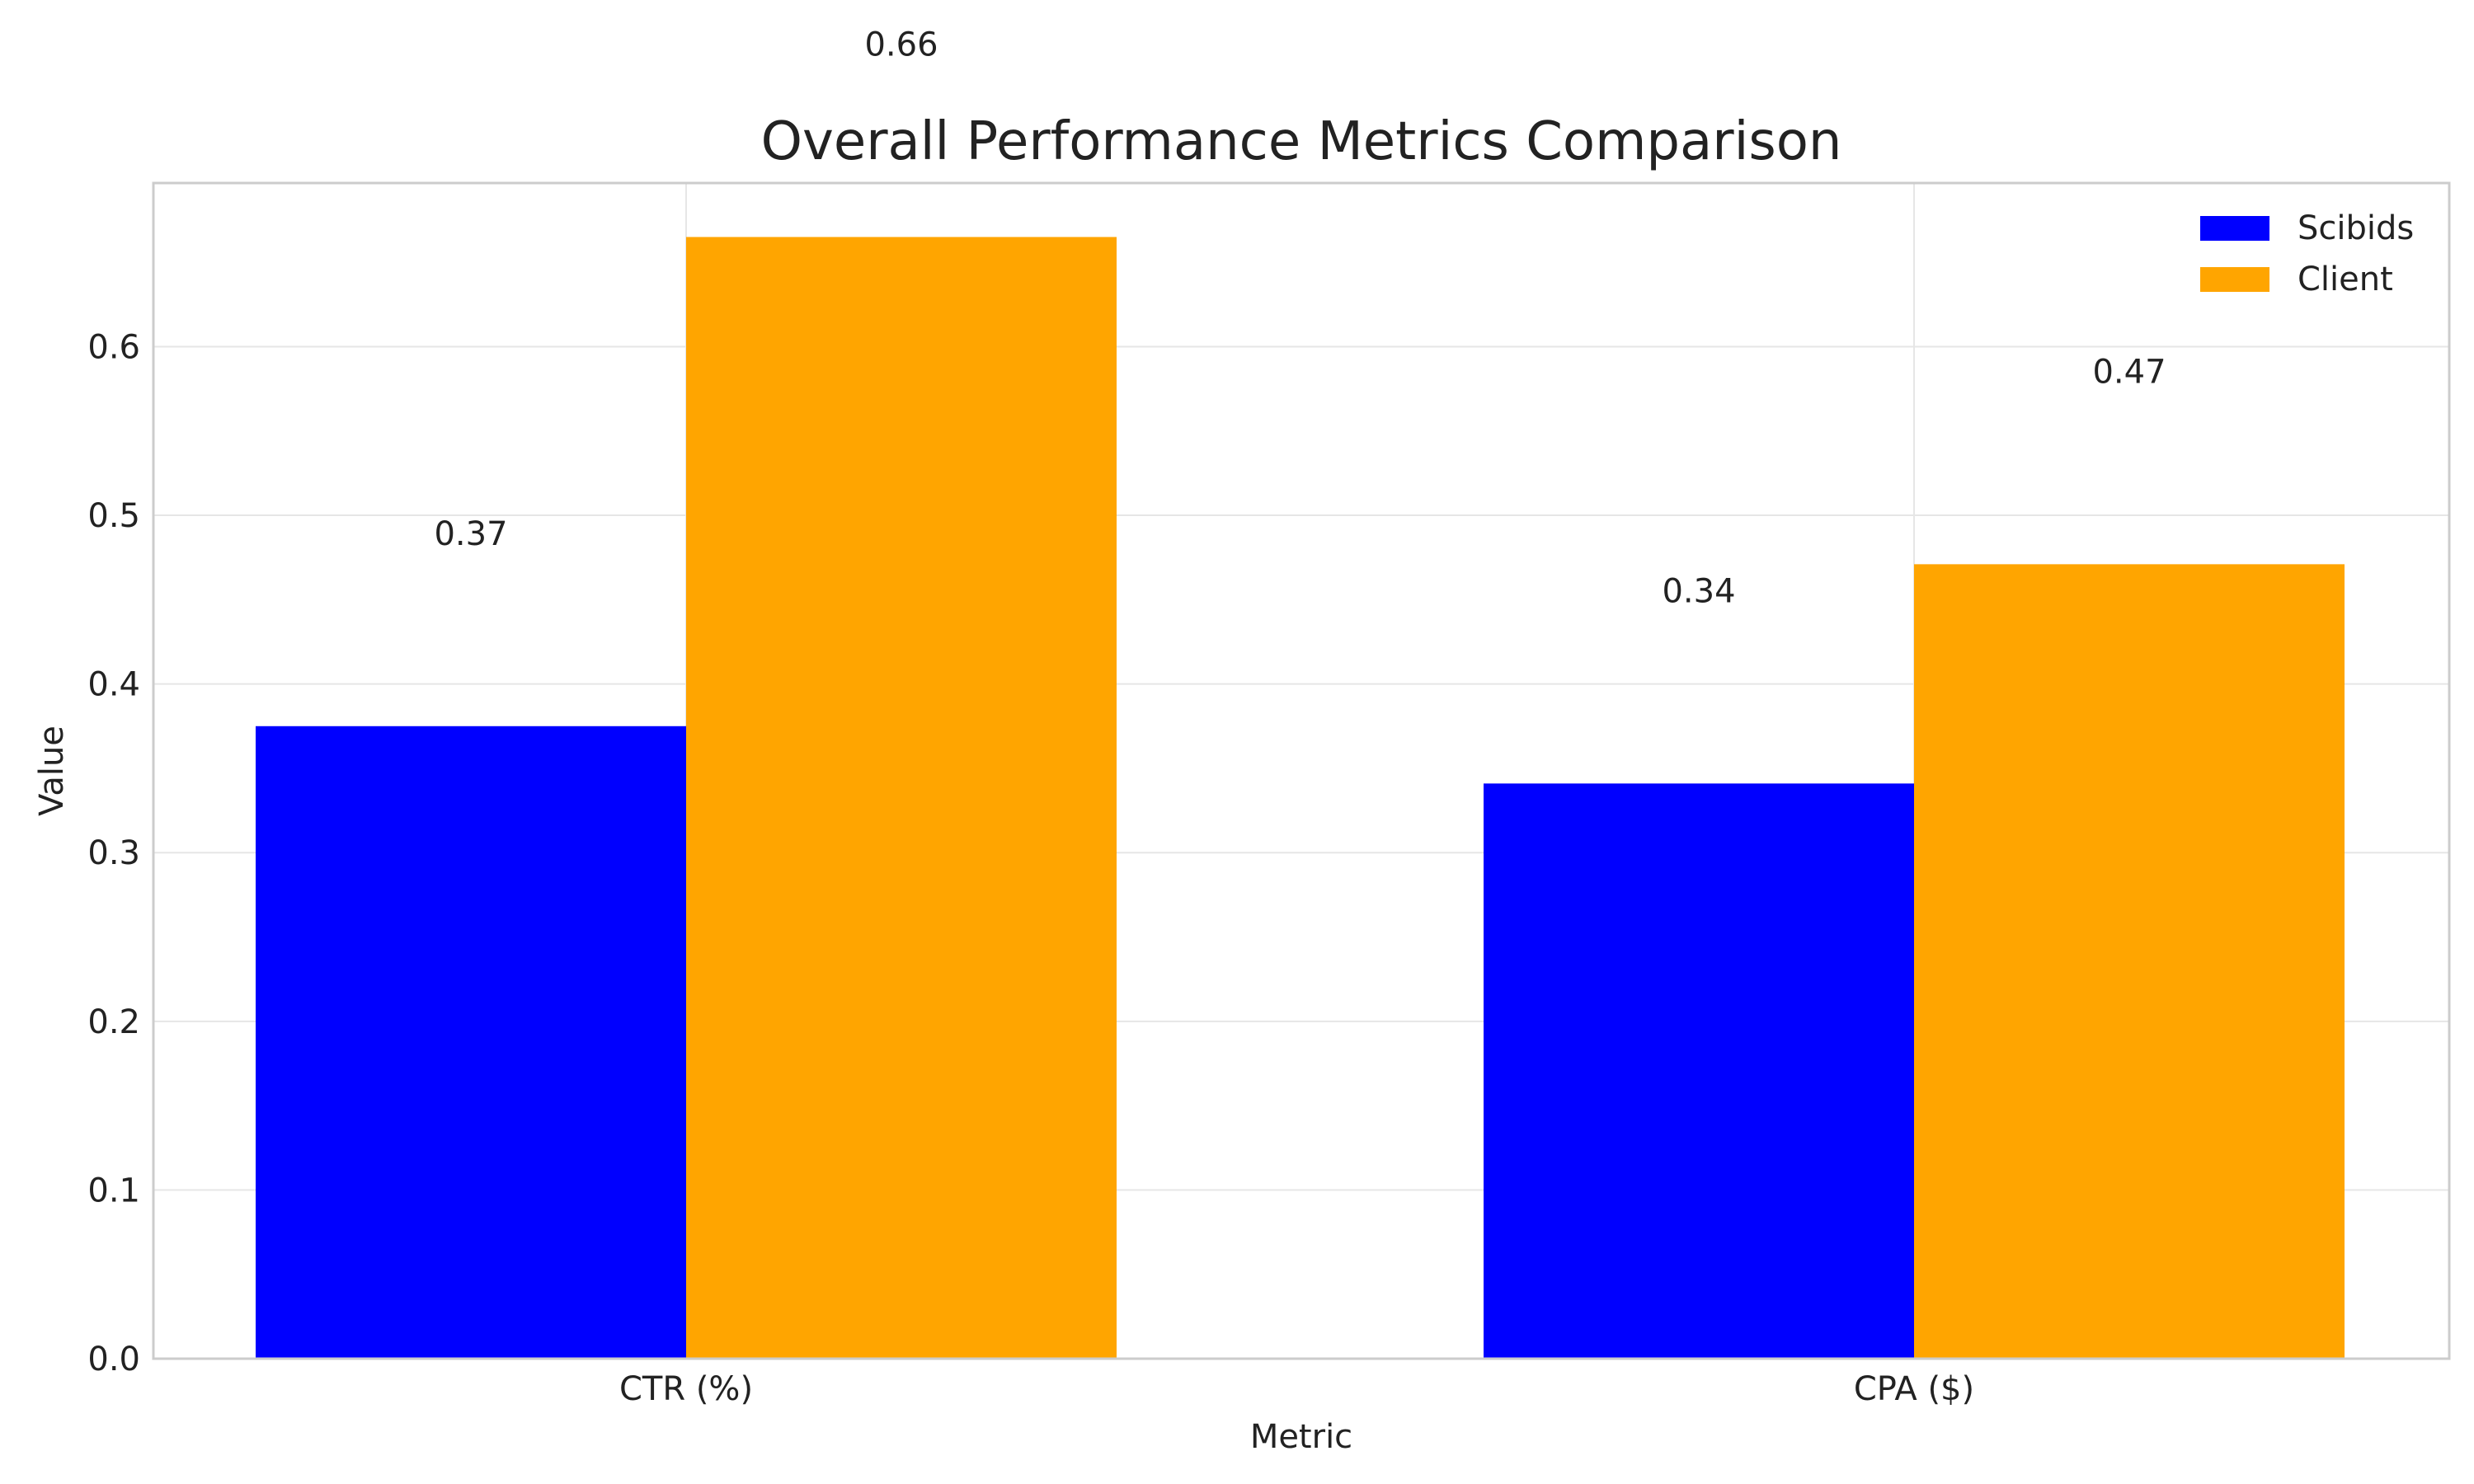 This screenshot has height=1484, width=2474. I want to click on data-label: 0.47, so click(2129, 372).